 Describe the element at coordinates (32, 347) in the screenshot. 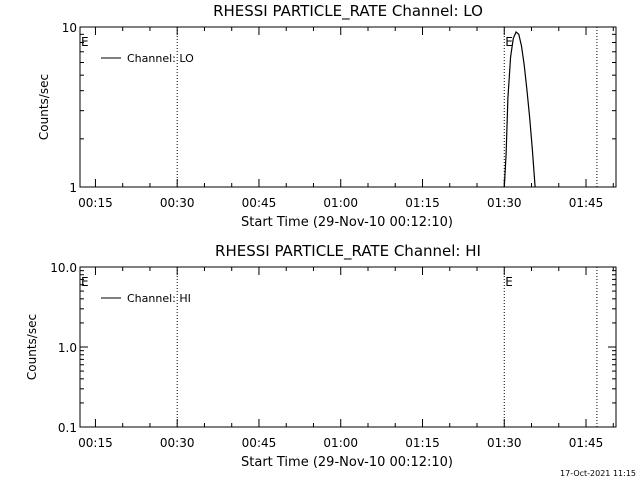

I see `y-axis-label-hi: Counts/sec` at that location.